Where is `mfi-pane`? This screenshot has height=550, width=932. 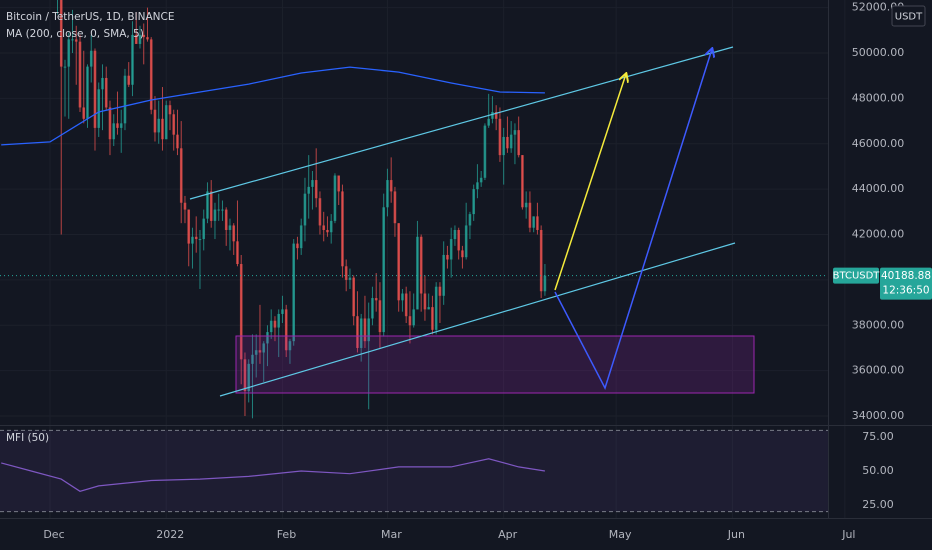 mfi-pane is located at coordinates (414, 471).